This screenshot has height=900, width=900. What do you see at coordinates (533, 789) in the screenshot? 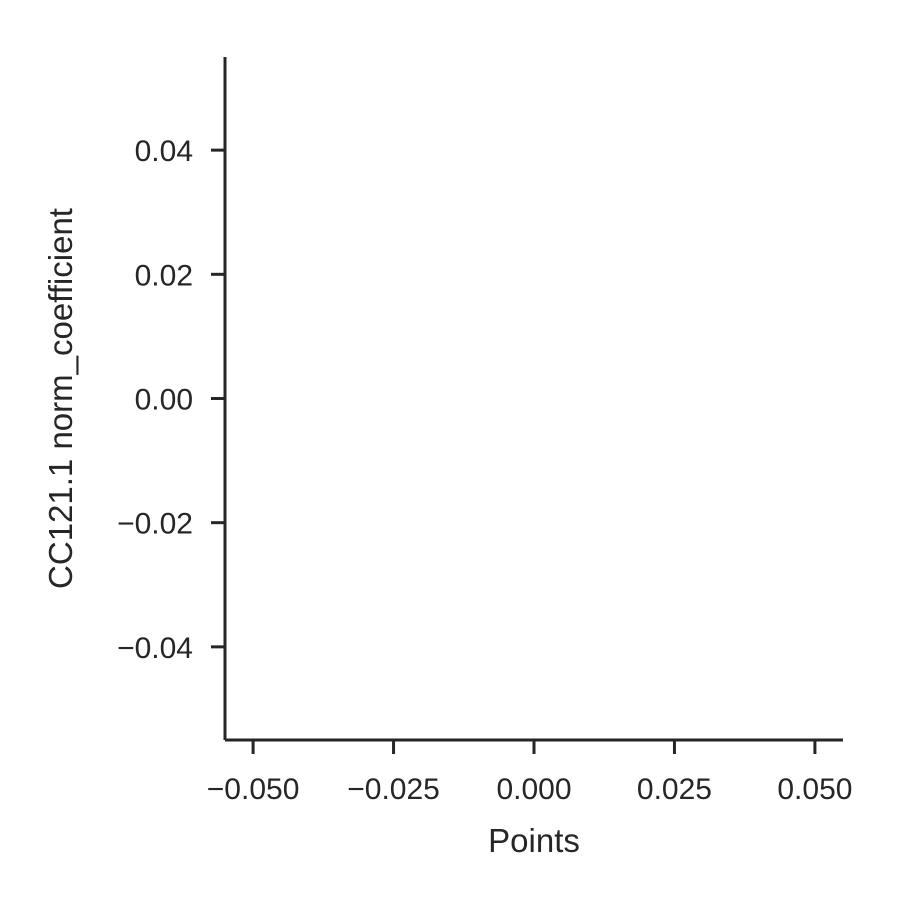
I see `x-tick-label: 0.000` at bounding box center [533, 789].